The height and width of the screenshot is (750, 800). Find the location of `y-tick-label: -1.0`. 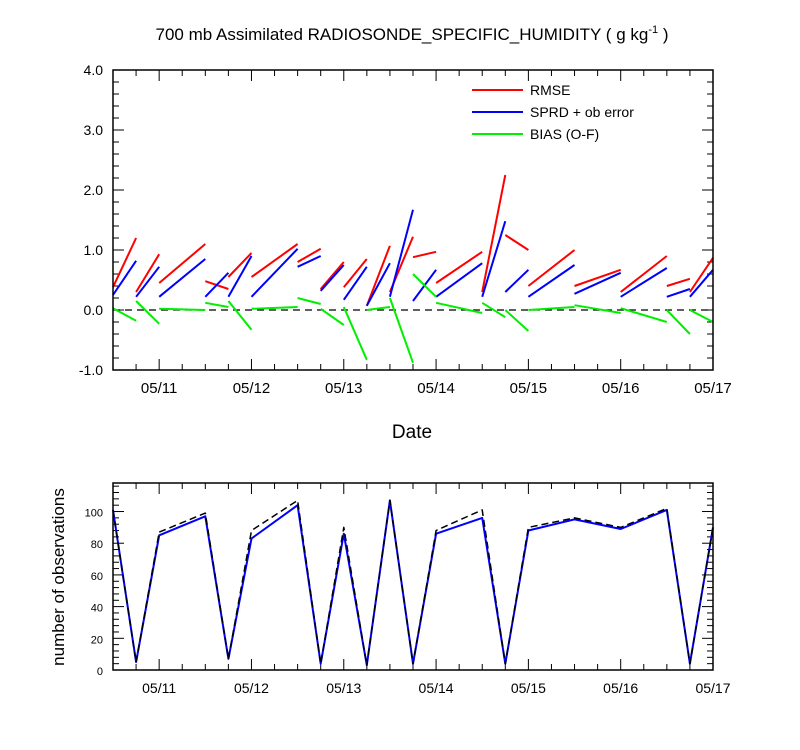

y-tick-label: -1.0 is located at coordinates (91, 370).